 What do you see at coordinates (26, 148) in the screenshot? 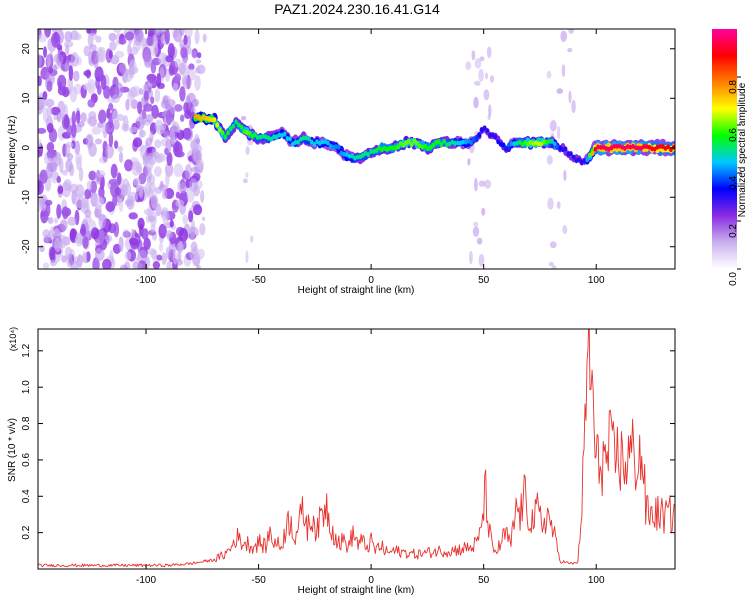
I see `spectrogram-y-tick-label: 0` at bounding box center [26, 148].